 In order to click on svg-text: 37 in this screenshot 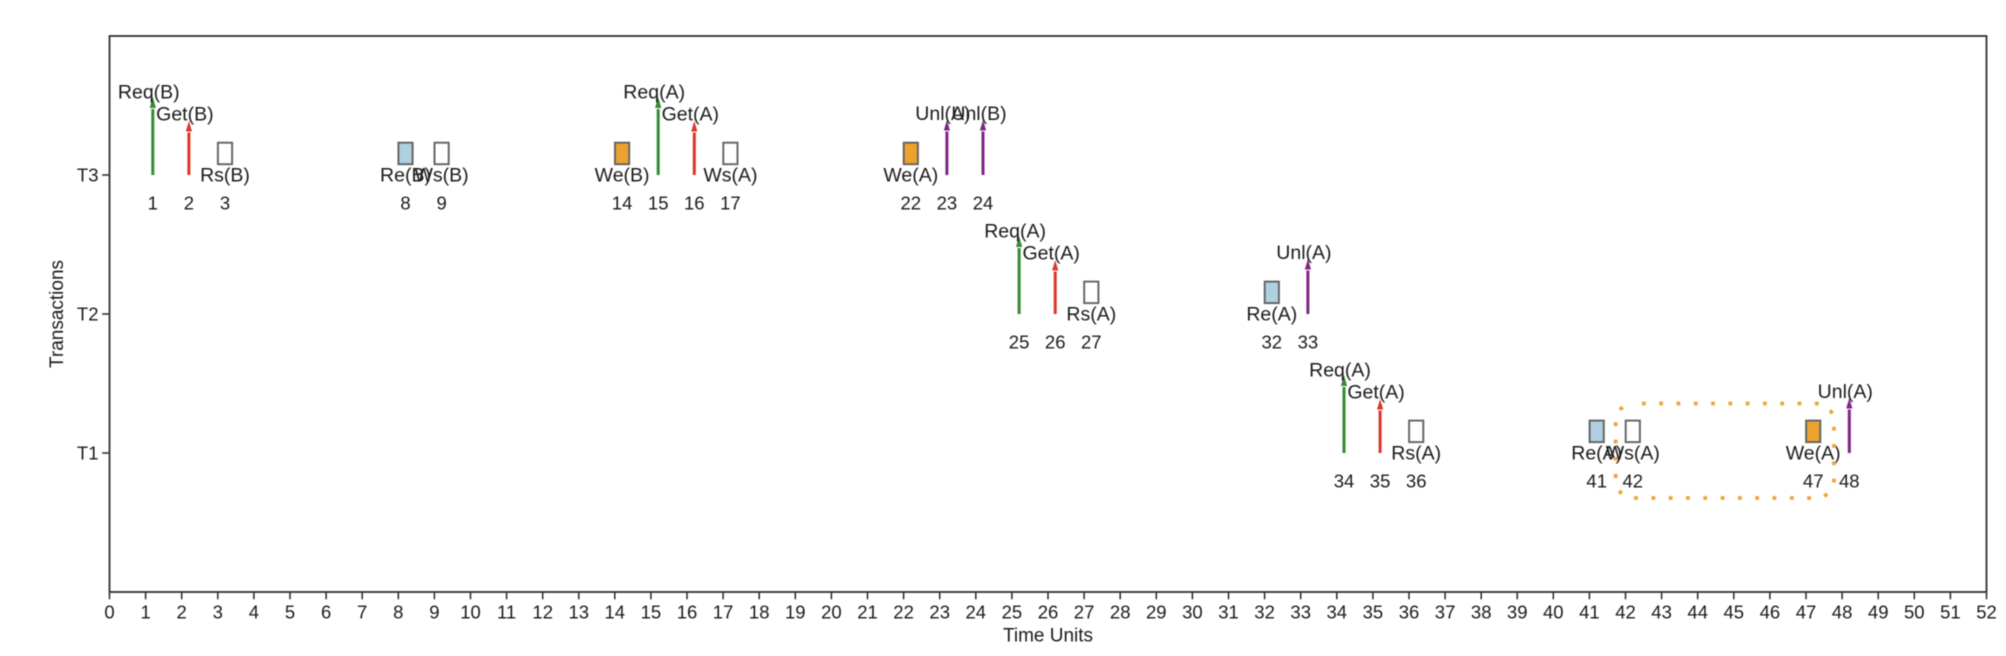, I will do `click(1445, 612)`.